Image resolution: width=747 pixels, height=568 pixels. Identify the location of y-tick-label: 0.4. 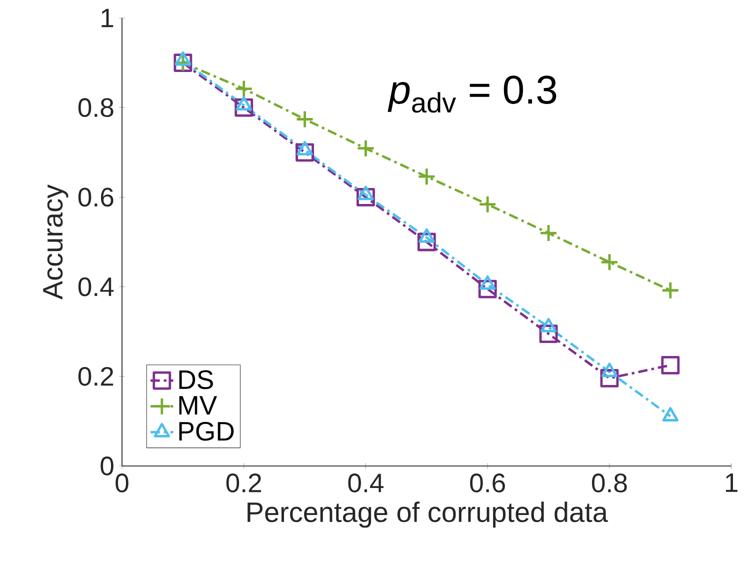
(96, 286).